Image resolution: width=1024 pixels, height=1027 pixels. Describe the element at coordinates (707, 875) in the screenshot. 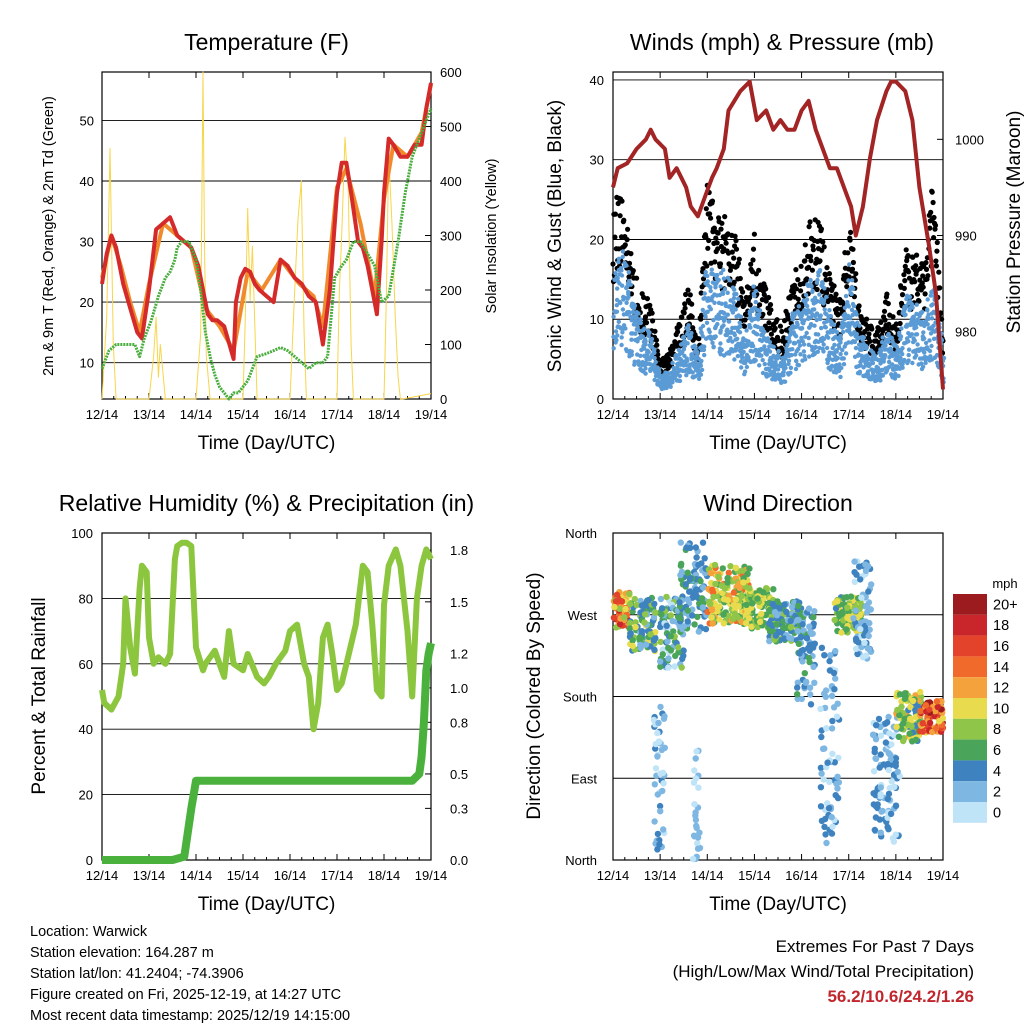

I see `x-tick-label: 14/14` at that location.